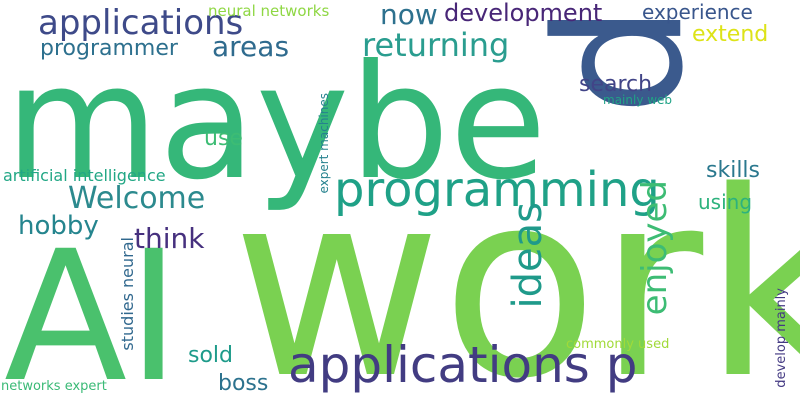  I want to click on word-use: use, so click(223, 138).